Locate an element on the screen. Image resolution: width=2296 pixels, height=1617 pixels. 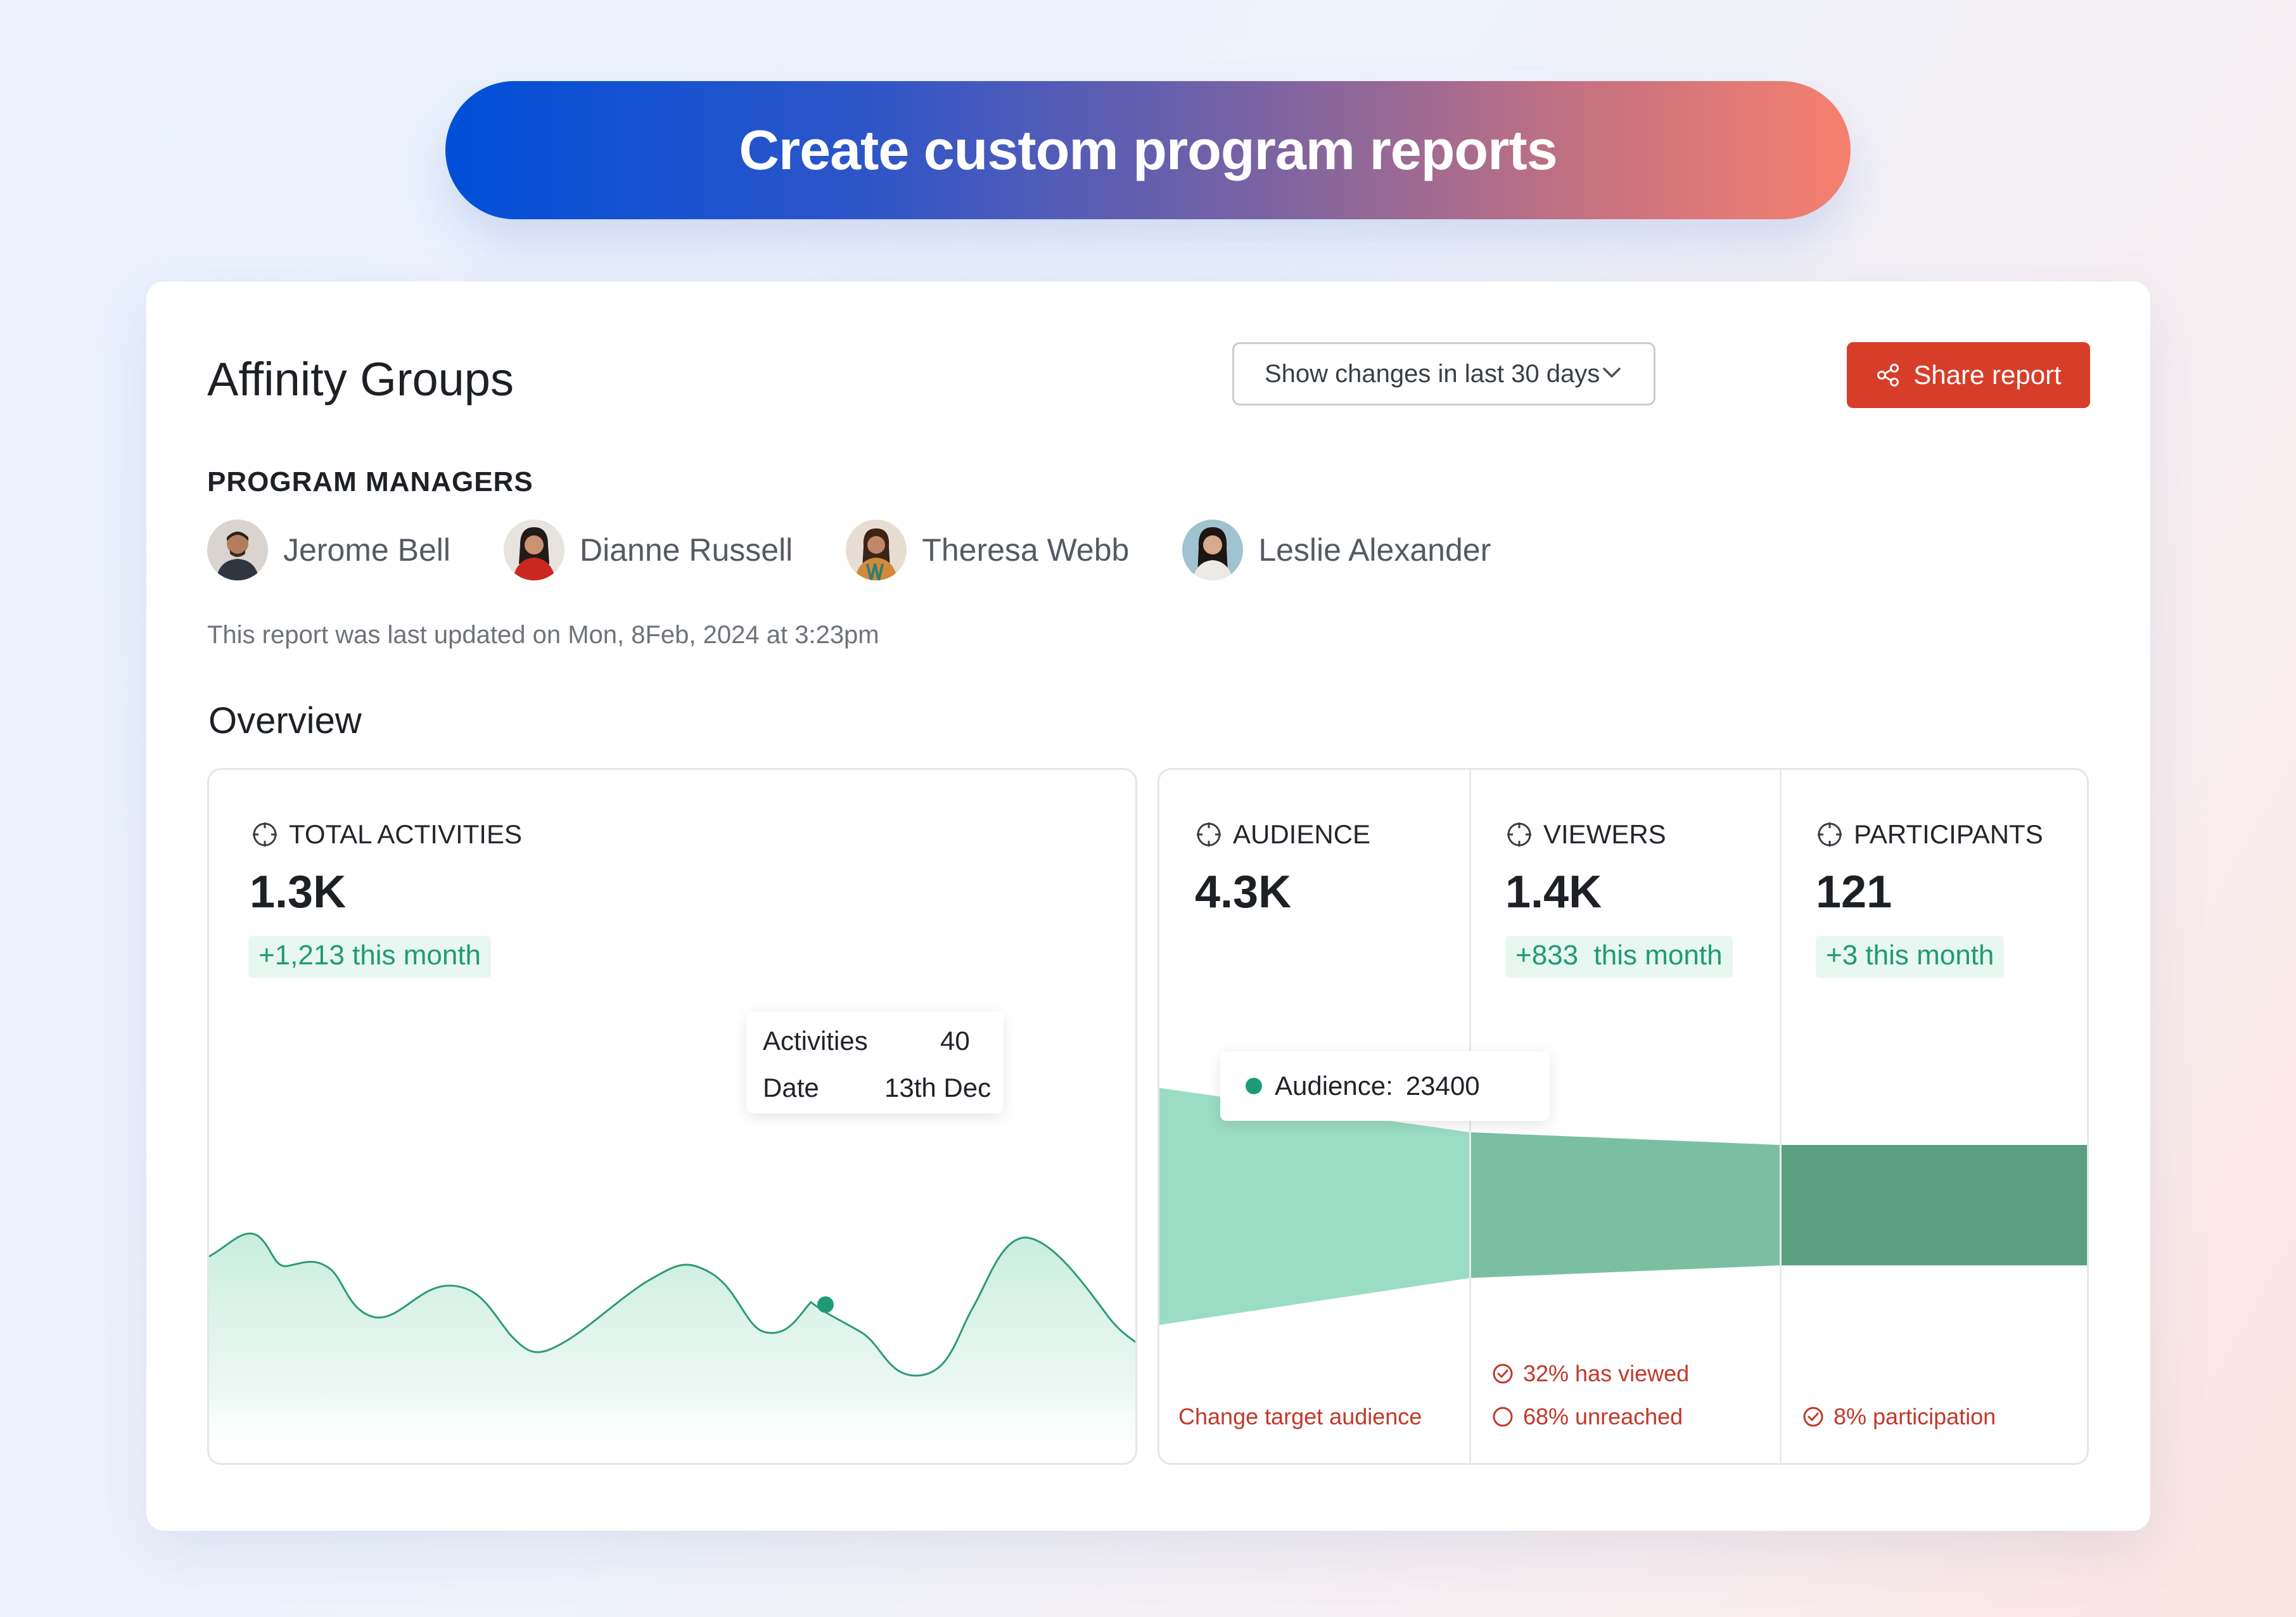
participants-label-row: PARTICIPANTS is located at coordinates (1929, 834).